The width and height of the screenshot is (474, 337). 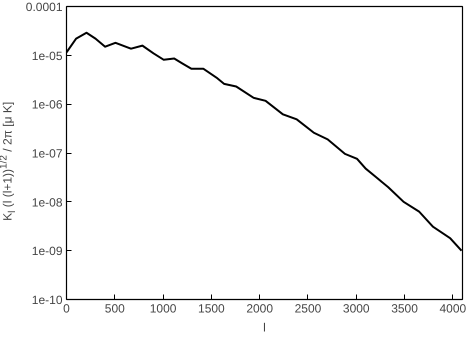 I want to click on x-tick-label: 3500, so click(x=404, y=309).